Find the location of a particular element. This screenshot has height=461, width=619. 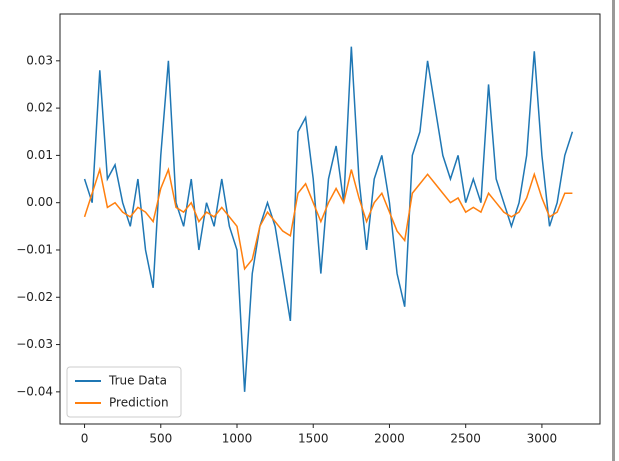

legend-label: True Data is located at coordinates (137, 381).